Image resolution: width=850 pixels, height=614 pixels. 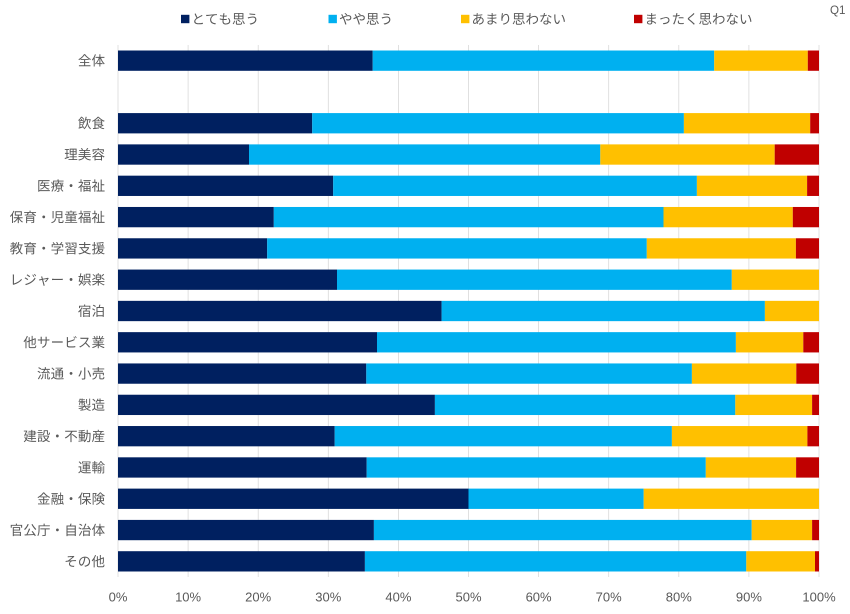 I want to click on svg-text: 0%, so click(x=118, y=597).